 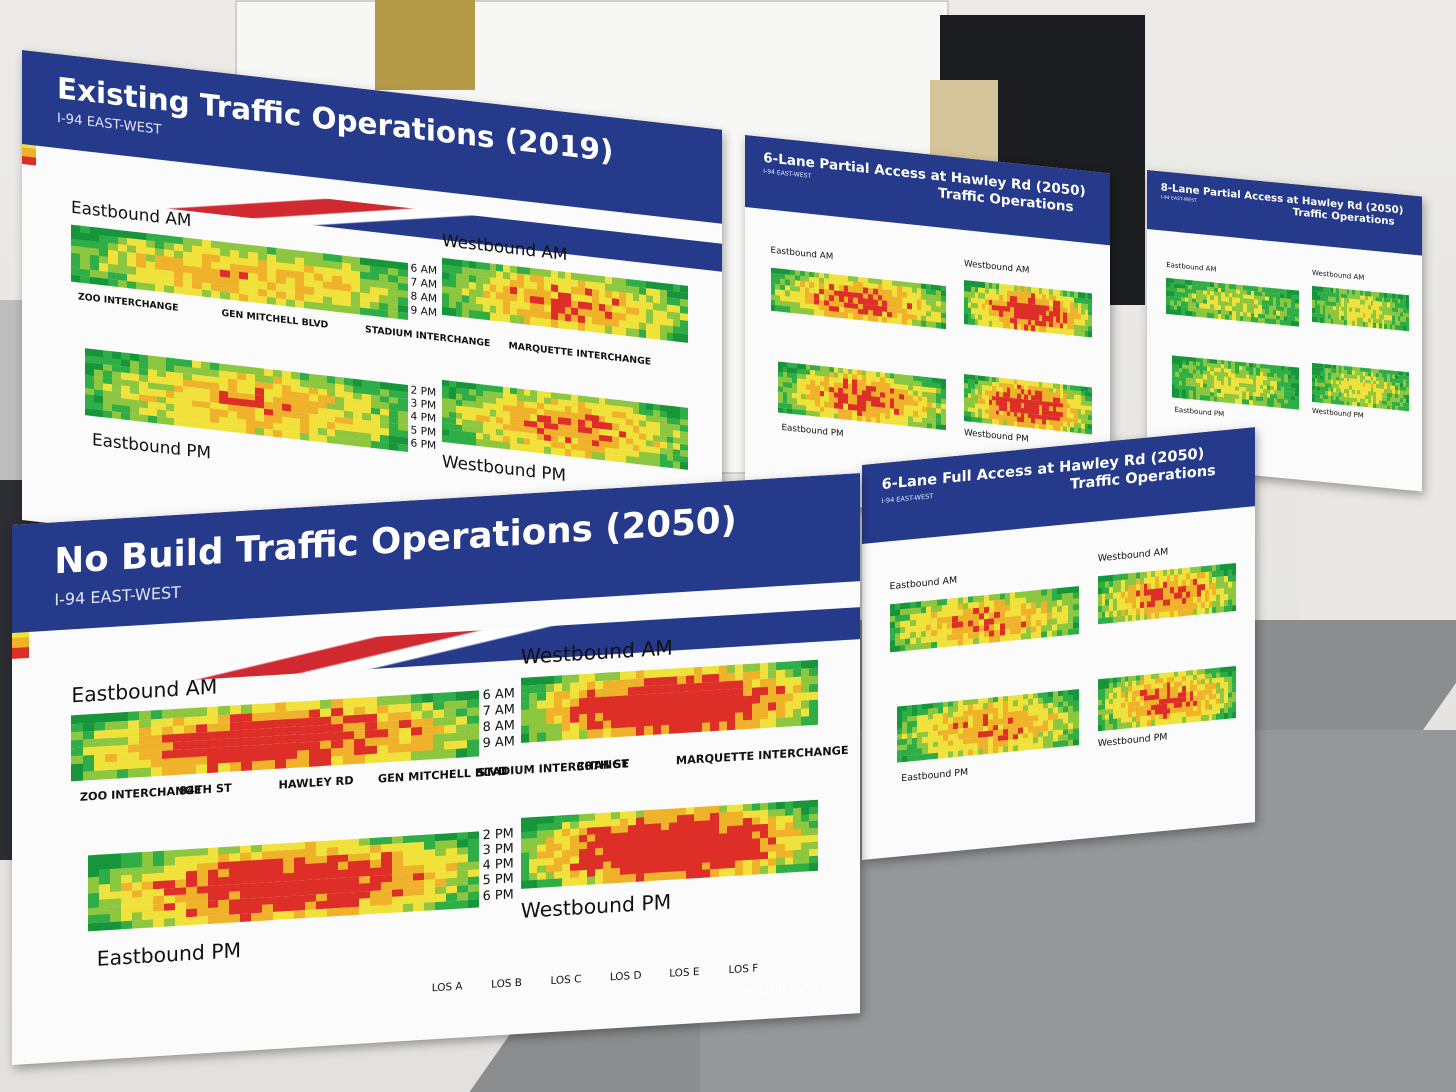 I want to click on poster-date: DECEMBER 2021, so click(x=1394, y=472).